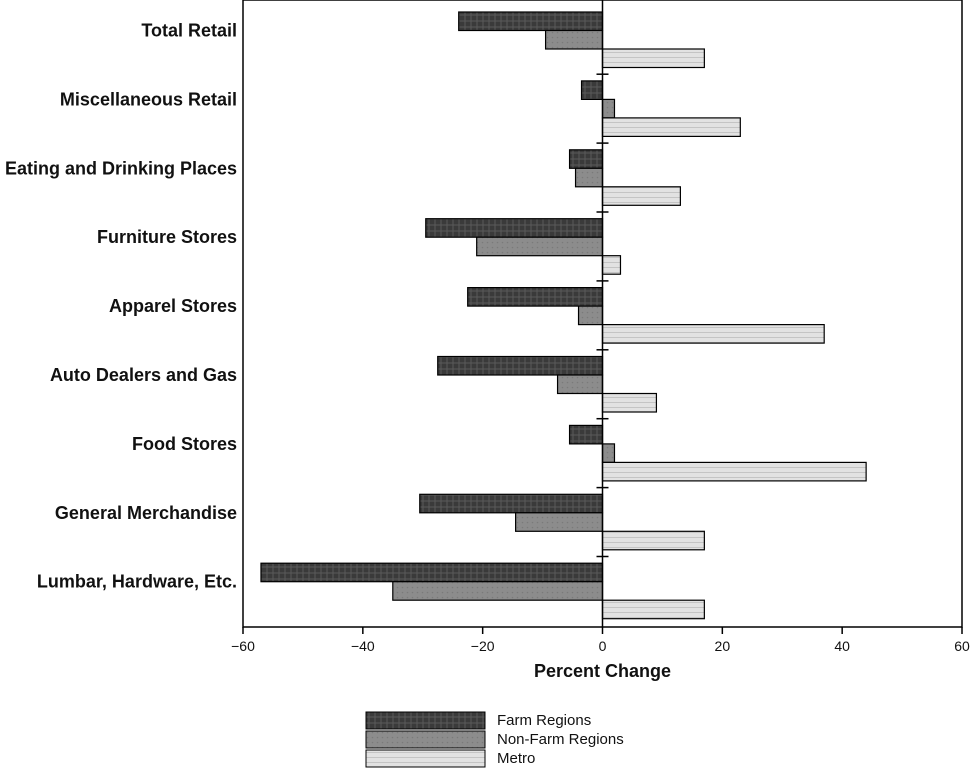  Describe the element at coordinates (611, 265) in the screenshot. I see `bar-metro-furniture-stores` at that location.